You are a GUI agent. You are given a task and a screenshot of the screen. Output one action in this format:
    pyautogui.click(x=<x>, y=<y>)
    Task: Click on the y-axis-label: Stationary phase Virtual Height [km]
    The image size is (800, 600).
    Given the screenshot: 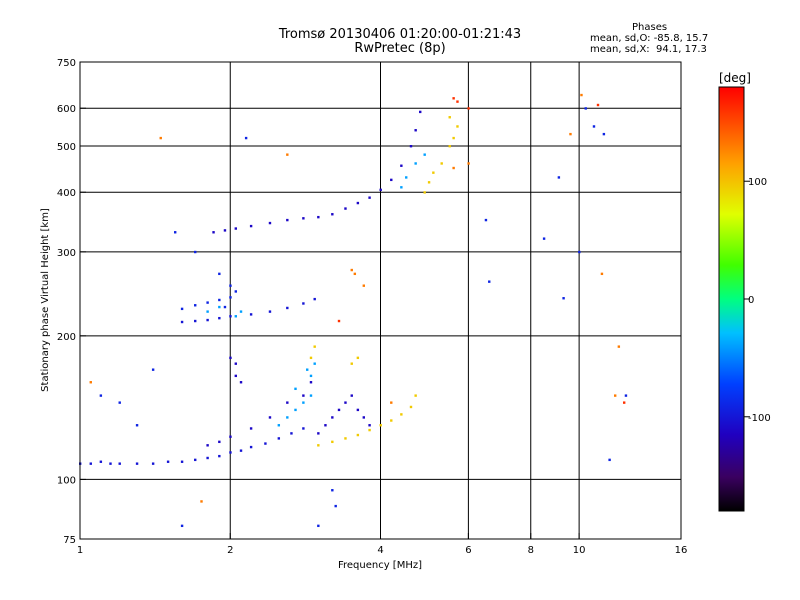 What is the action you would take?
    pyautogui.click(x=45, y=300)
    